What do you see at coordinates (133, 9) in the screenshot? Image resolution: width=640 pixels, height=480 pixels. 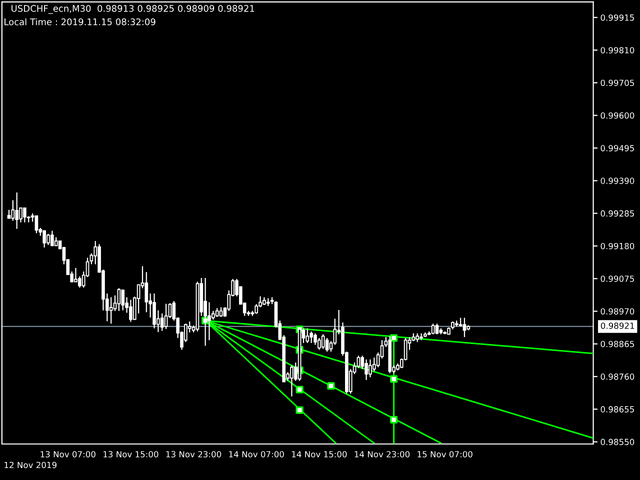 I see `chart-title: USDCHF_ecn,M30 0.98913 0.98925 0.98909 0.98921` at bounding box center [133, 9].